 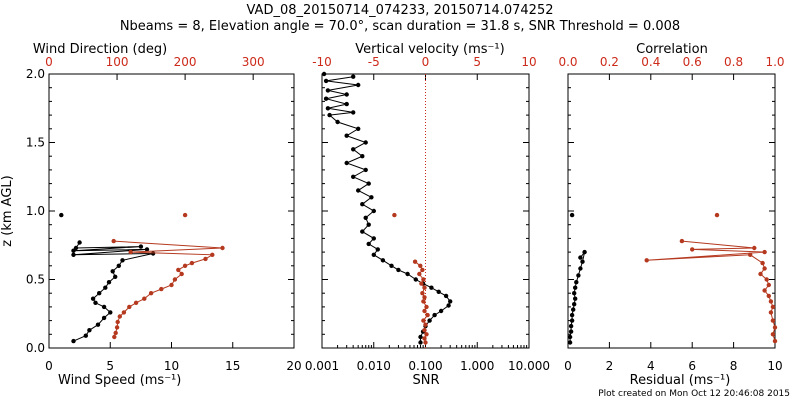 I want to click on panel-residual-bottom-label: Residual (ms⁻¹), so click(x=680, y=380).